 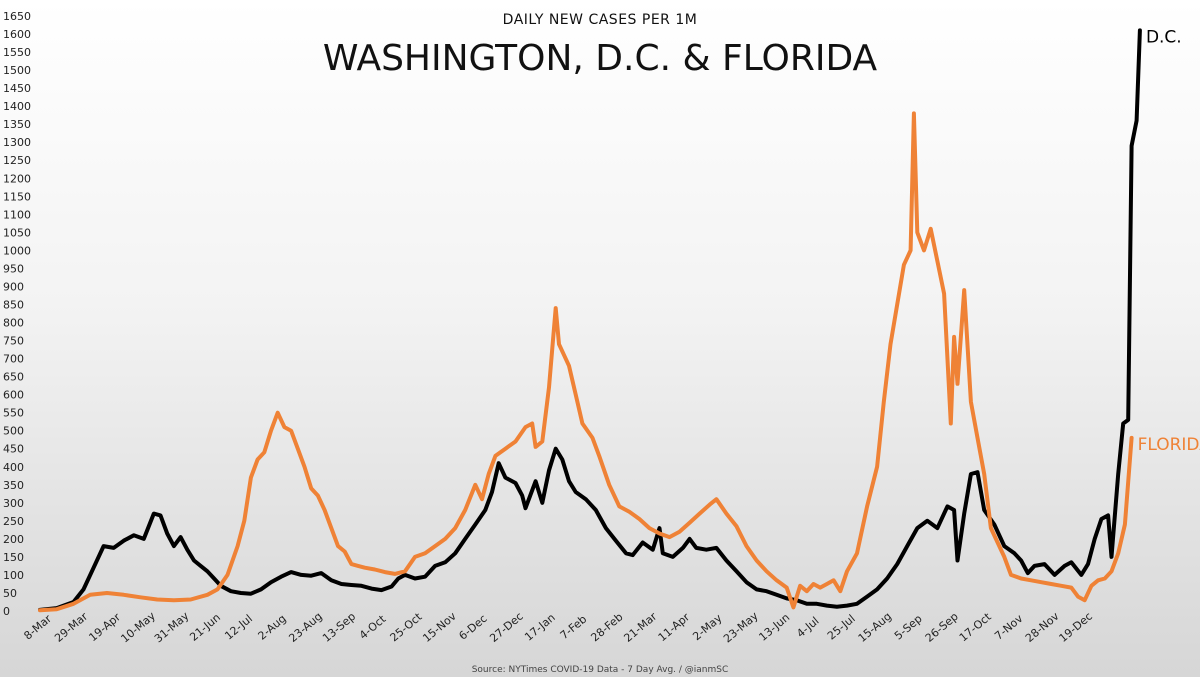 What do you see at coordinates (13, 359) in the screenshot?
I see `y-tick-label: 700` at bounding box center [13, 359].